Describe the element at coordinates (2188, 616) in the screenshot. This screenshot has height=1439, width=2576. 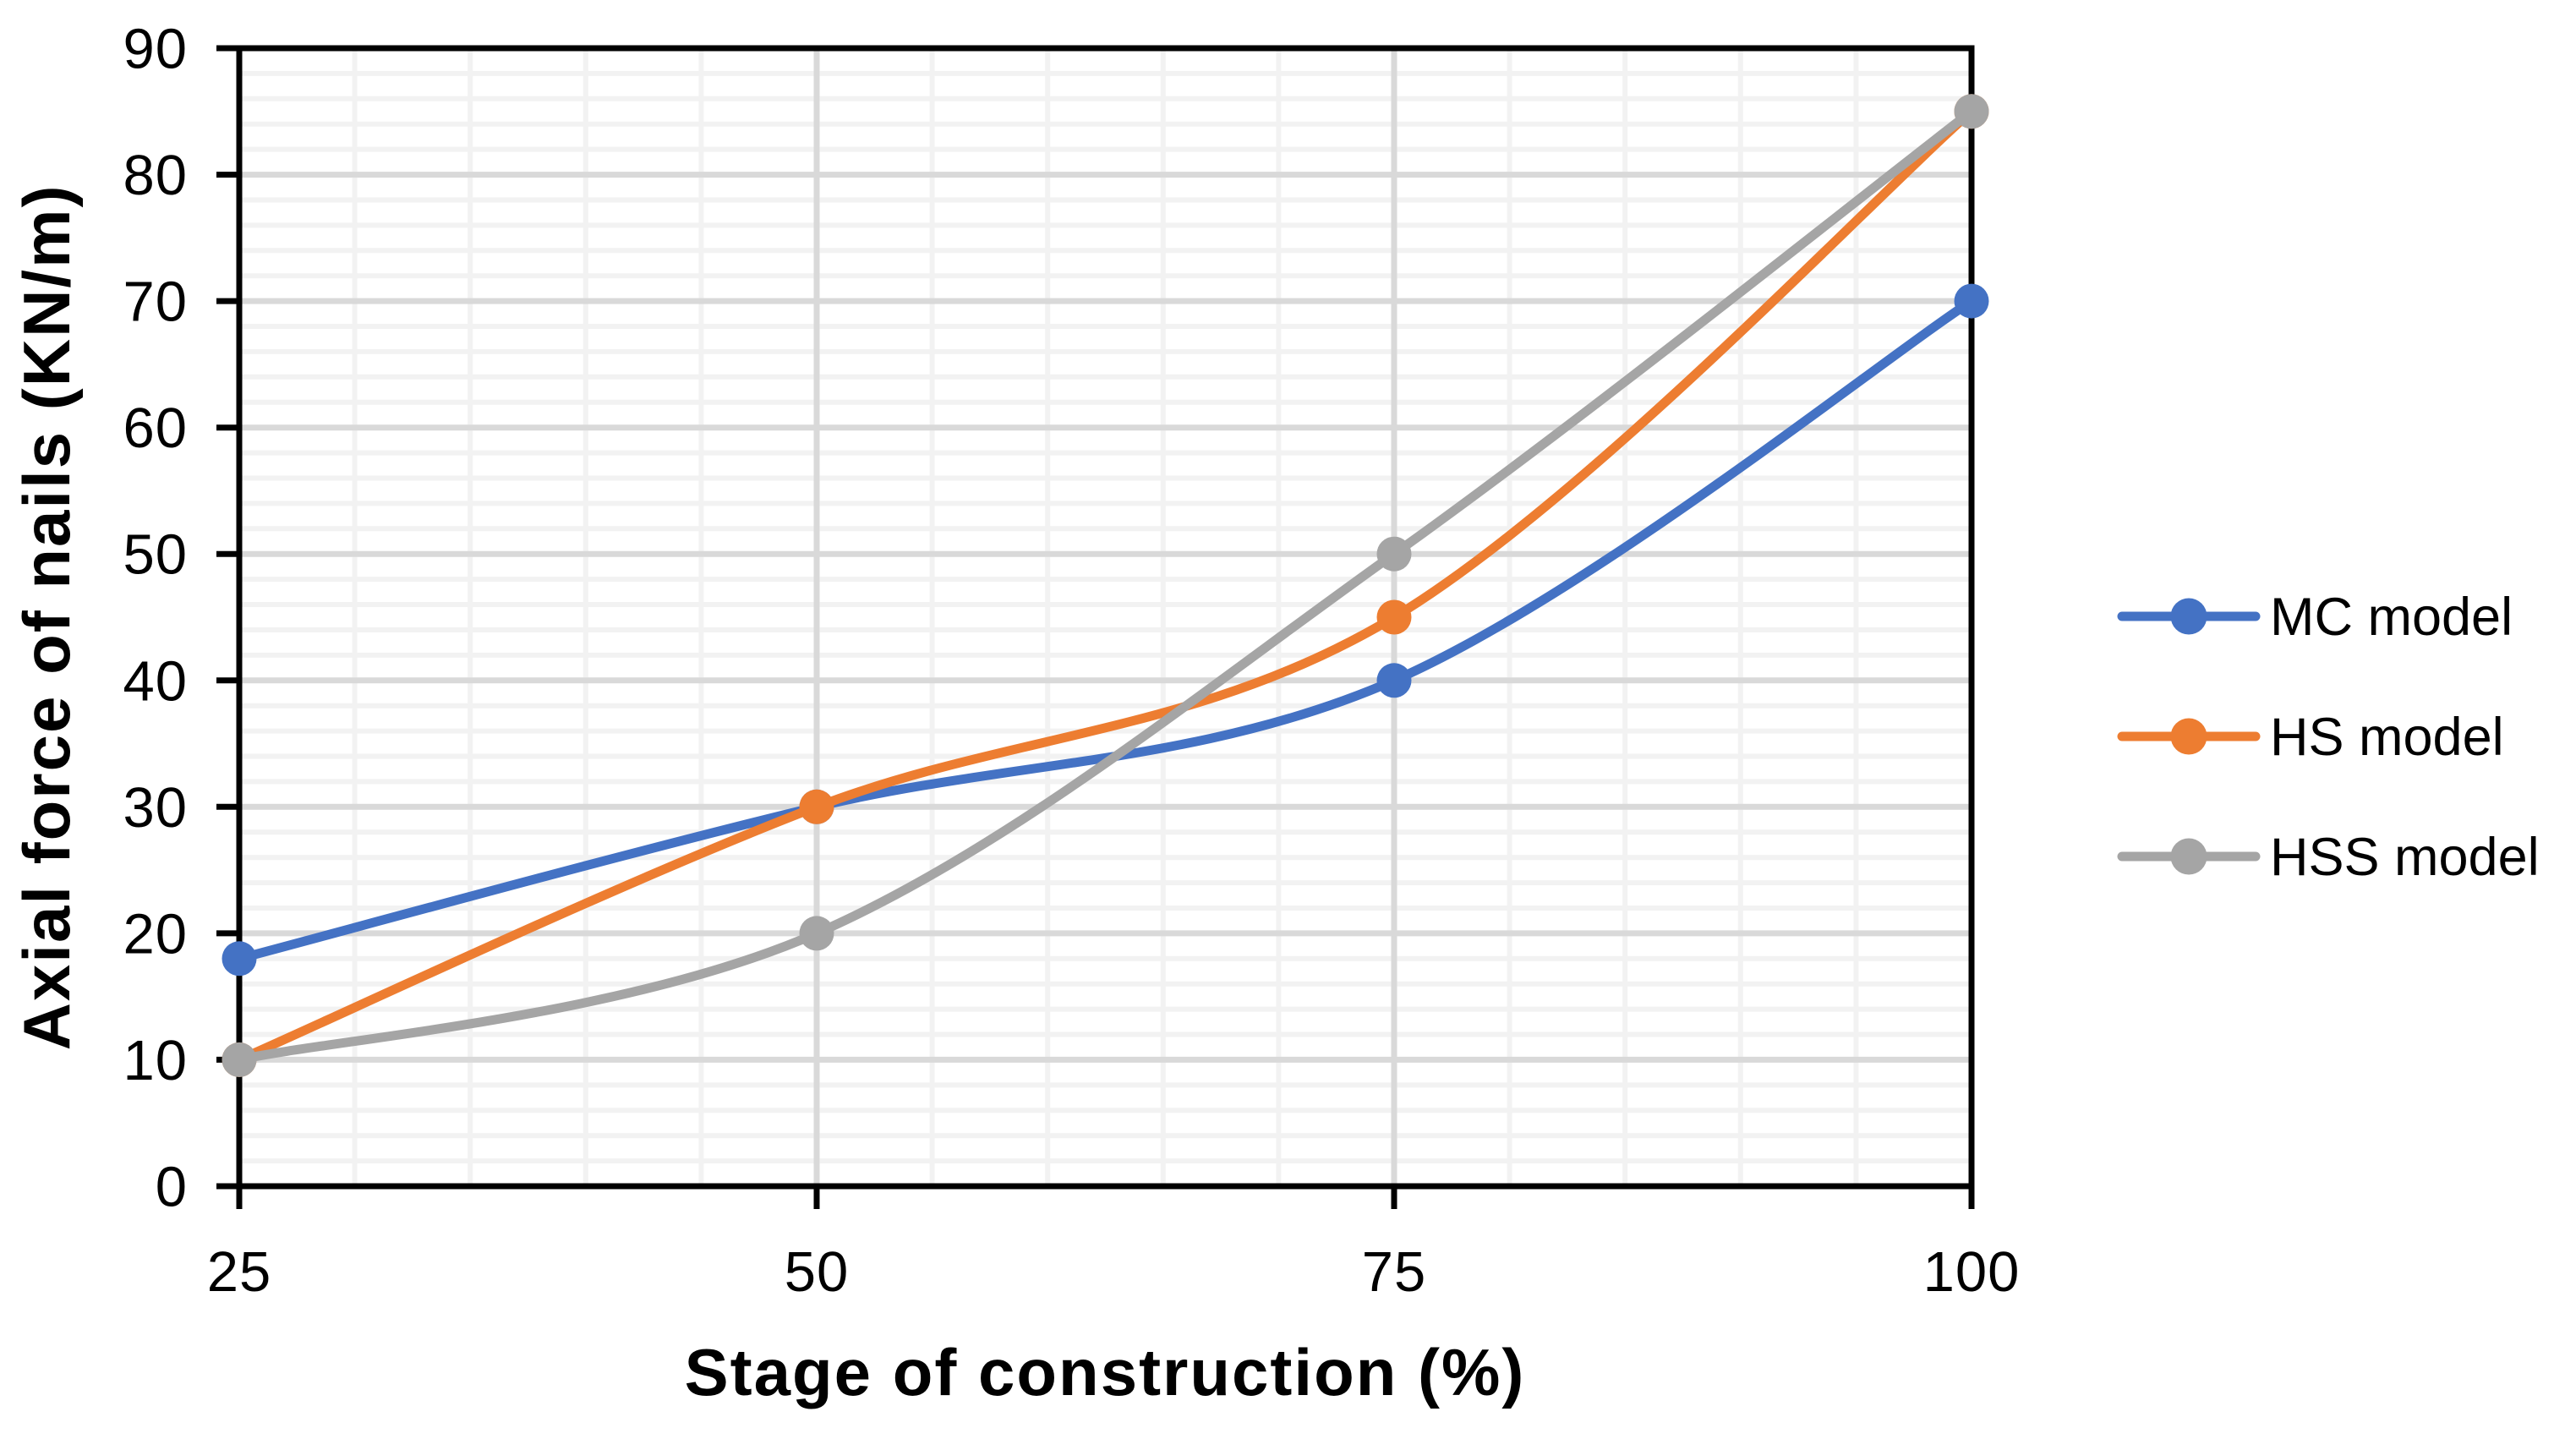
I see `legend-marker-mc-model` at that location.